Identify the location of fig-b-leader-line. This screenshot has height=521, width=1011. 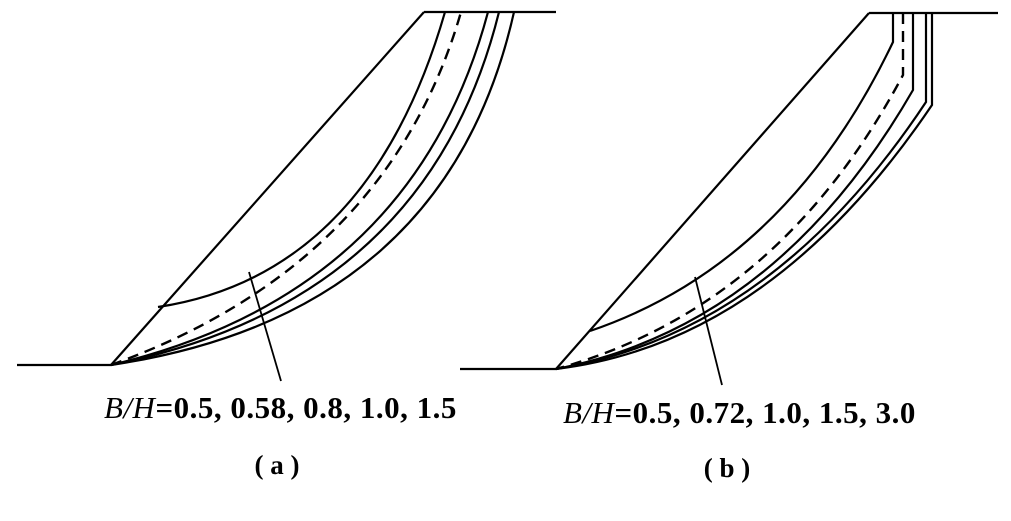
(708, 331).